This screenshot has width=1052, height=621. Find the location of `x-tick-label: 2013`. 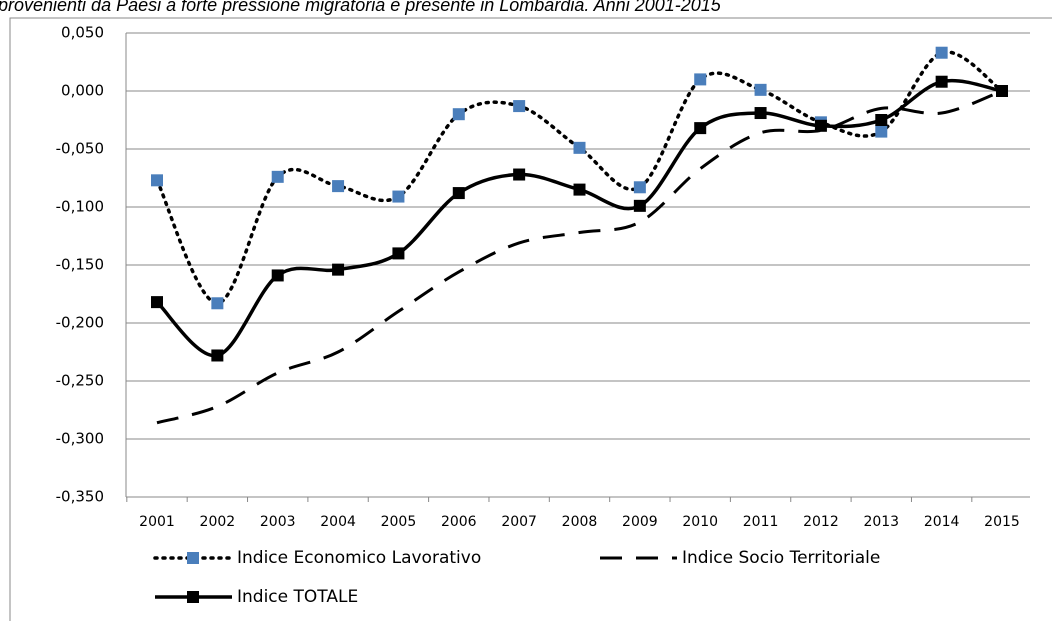

x-tick-label: 2013 is located at coordinates (881, 522).